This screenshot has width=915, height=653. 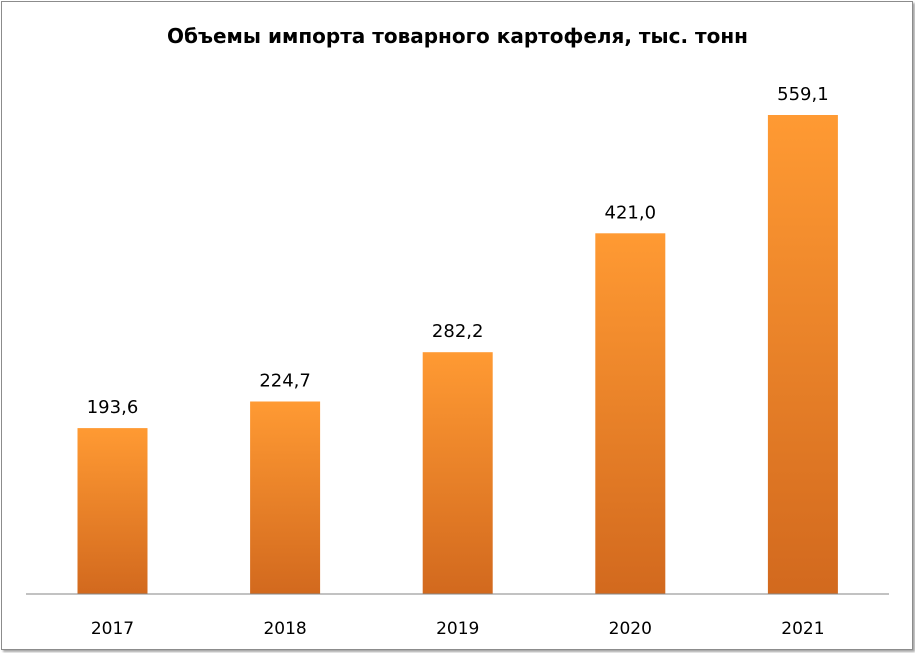 I want to click on bar-2019, so click(x=457, y=473).